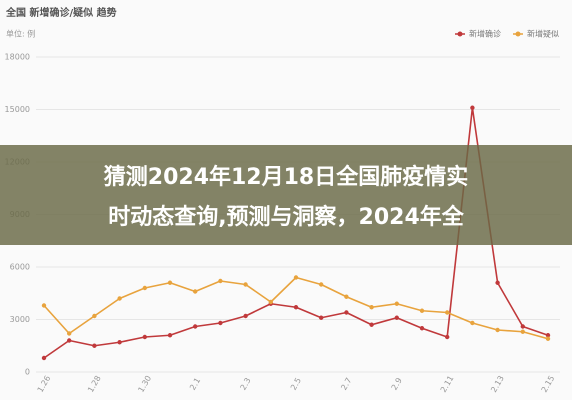  What do you see at coordinates (285, 177) in the screenshot?
I see `banner-line: 猜测2024年12月18日全国肺疫情实` at bounding box center [285, 177].